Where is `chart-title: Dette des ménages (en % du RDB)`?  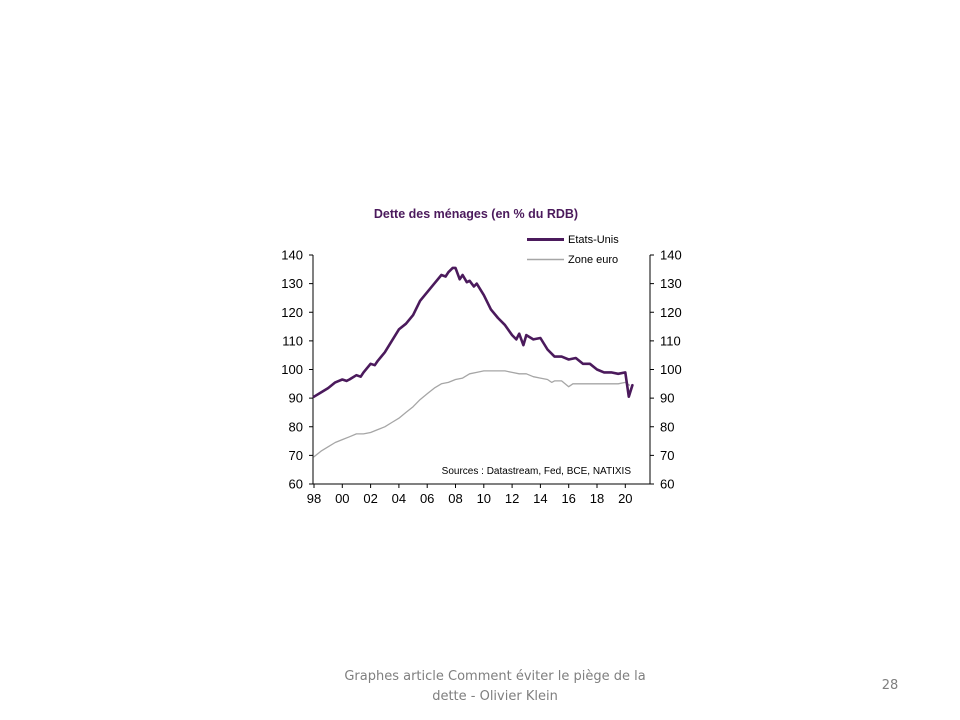 chart-title: Dette des ménages (en % du RDB) is located at coordinates (476, 214).